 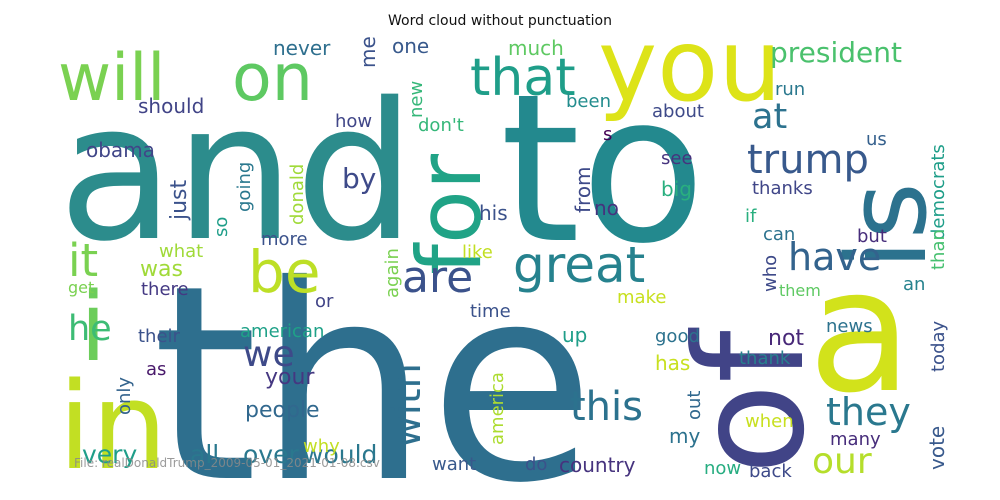 I want to click on word-how: how, so click(x=353, y=121).